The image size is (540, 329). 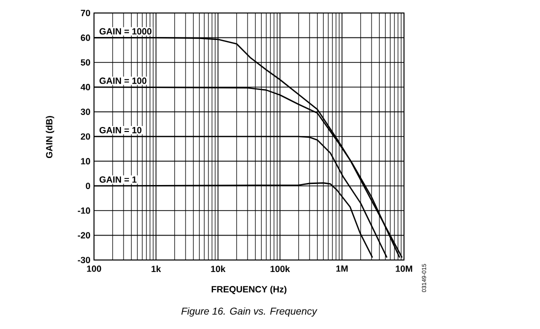 I want to click on x-tick-label: 100, so click(x=94, y=269).